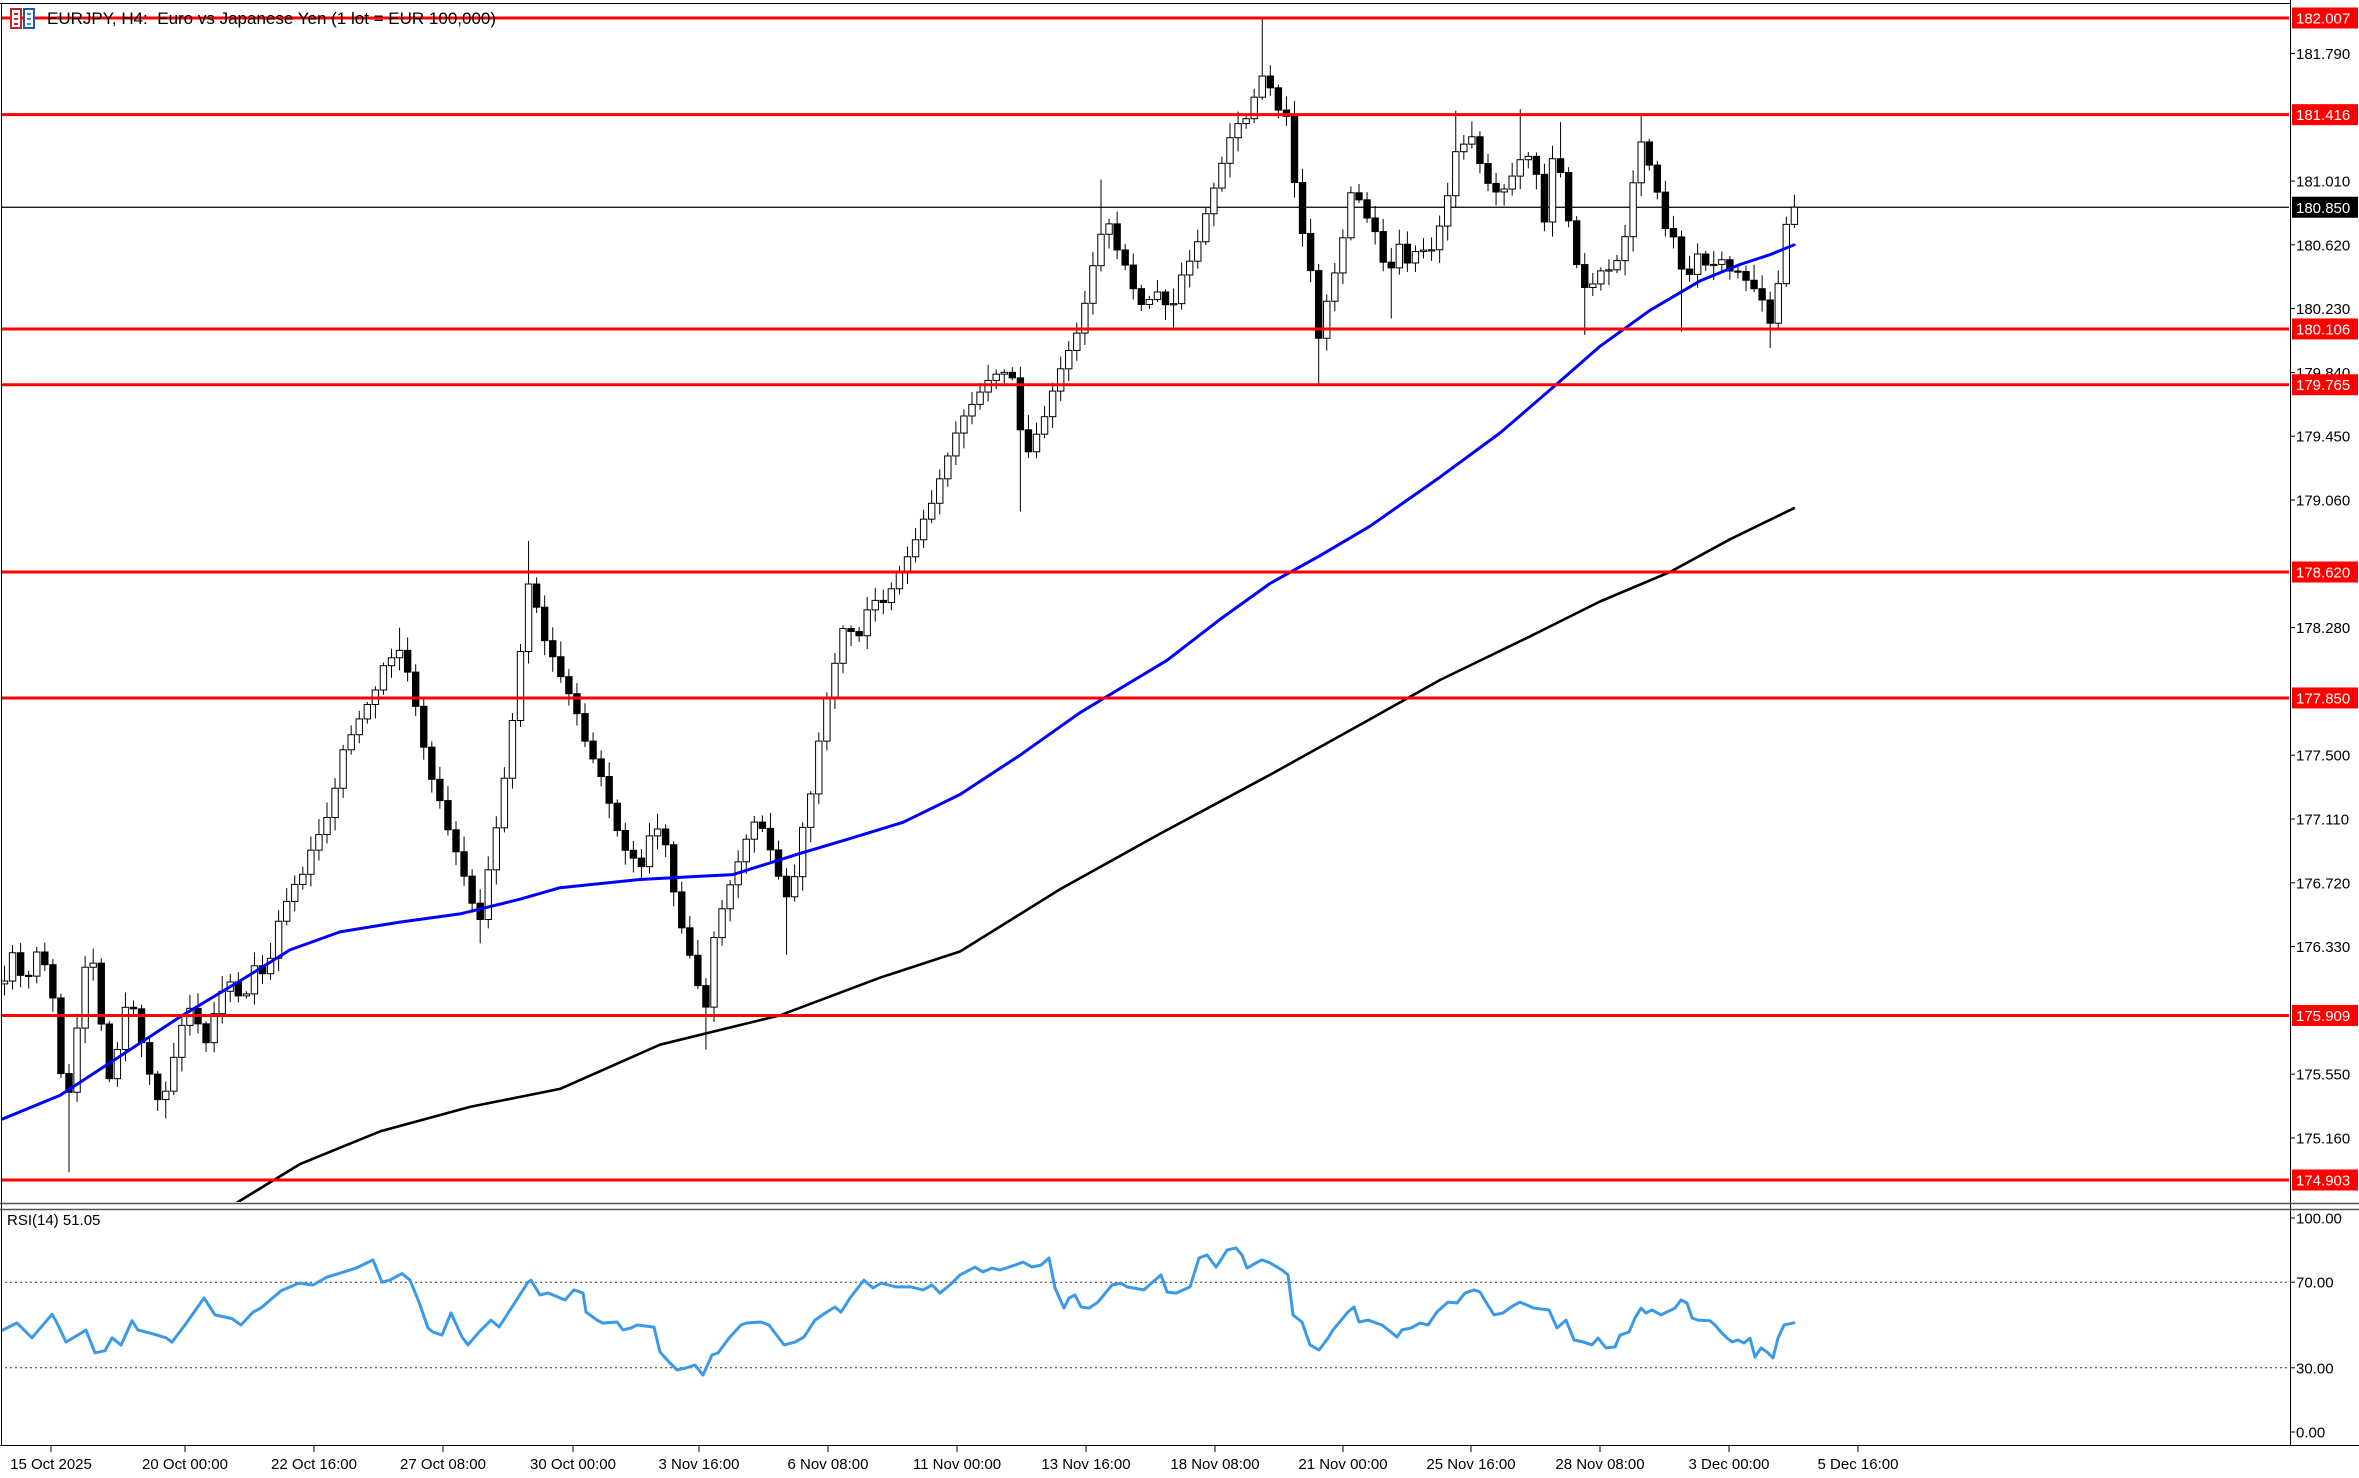 This screenshot has height=1478, width=2359. I want to click on level-price-label: 181.416, so click(2323, 115).